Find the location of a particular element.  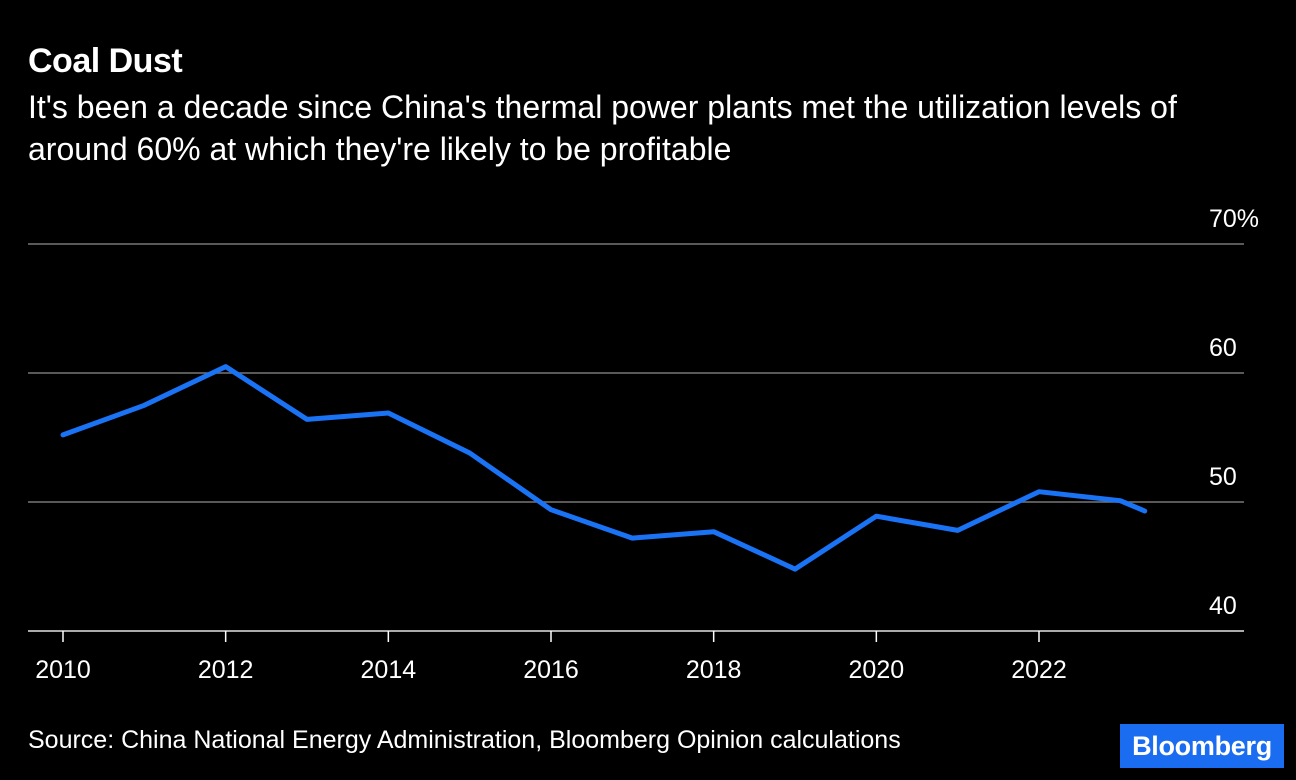

x-axis-ticks: 2010 2012 2014 2016 2018 2020 2022 is located at coordinates (551, 657).